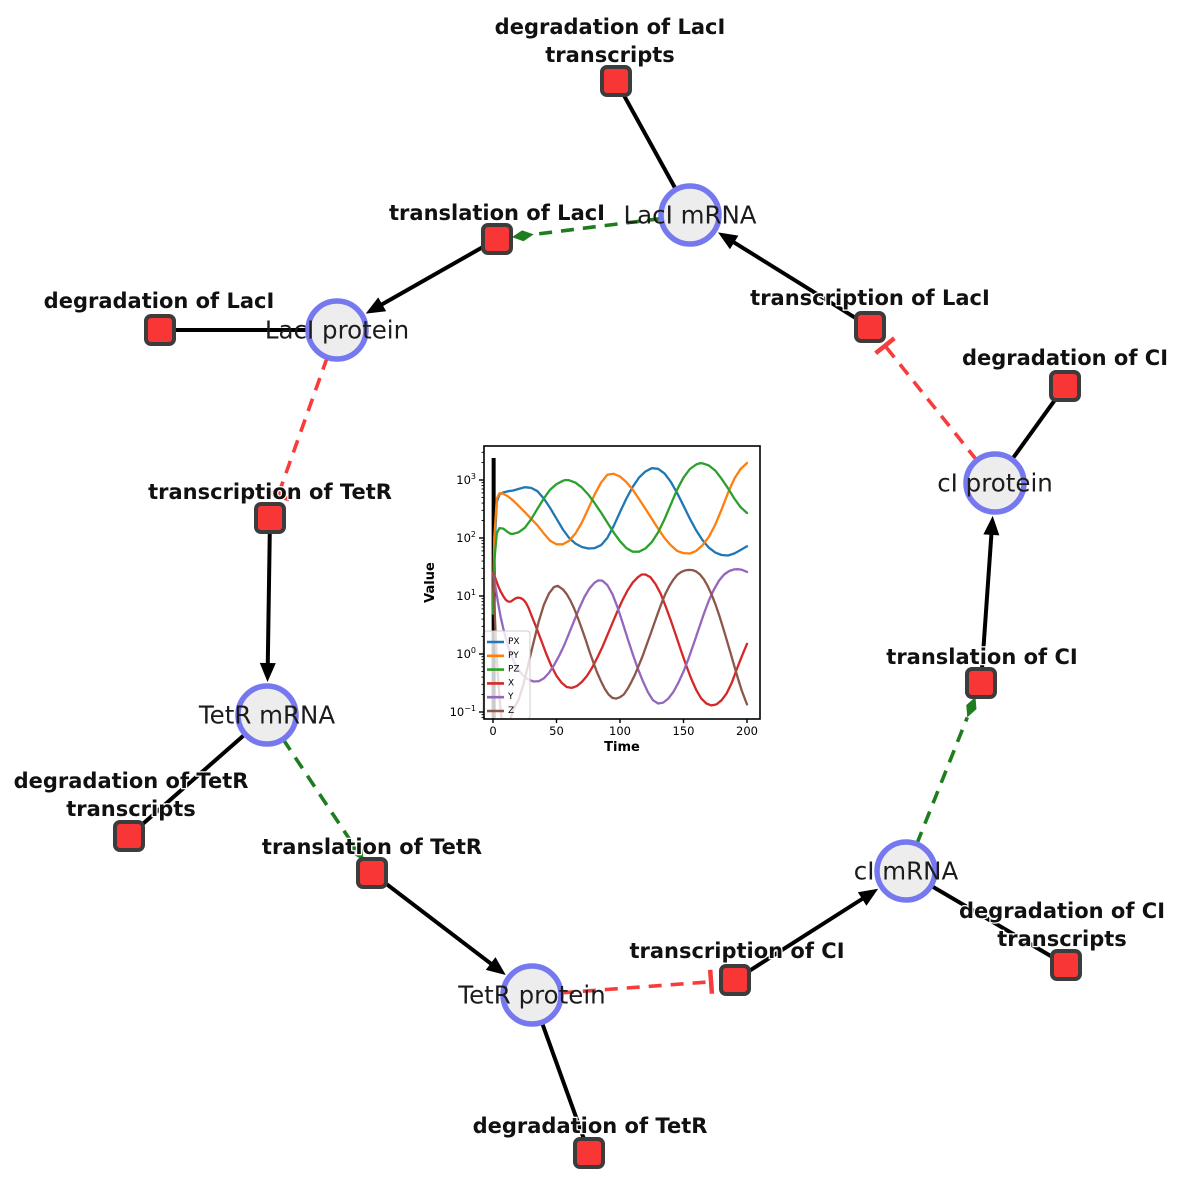  I want to click on reaction-node-deg_tetr_transcripts, so click(129, 836).